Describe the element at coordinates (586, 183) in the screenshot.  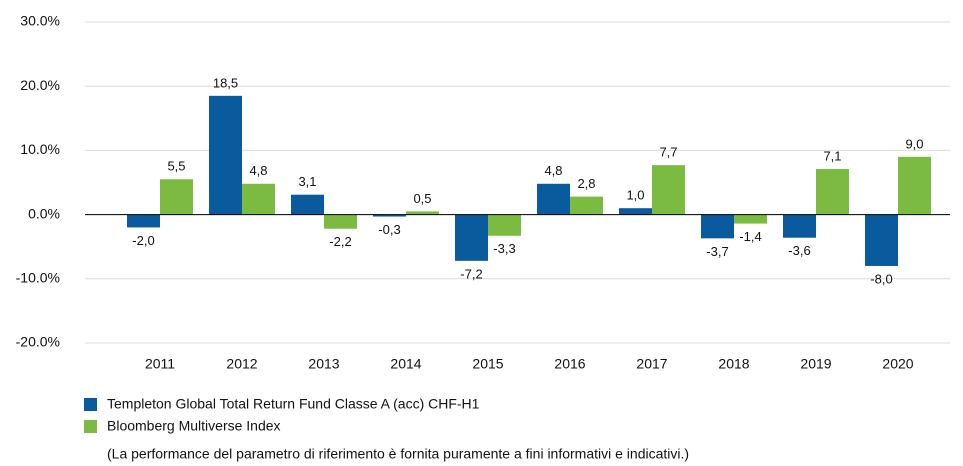
I see `value-label: 2,8` at that location.